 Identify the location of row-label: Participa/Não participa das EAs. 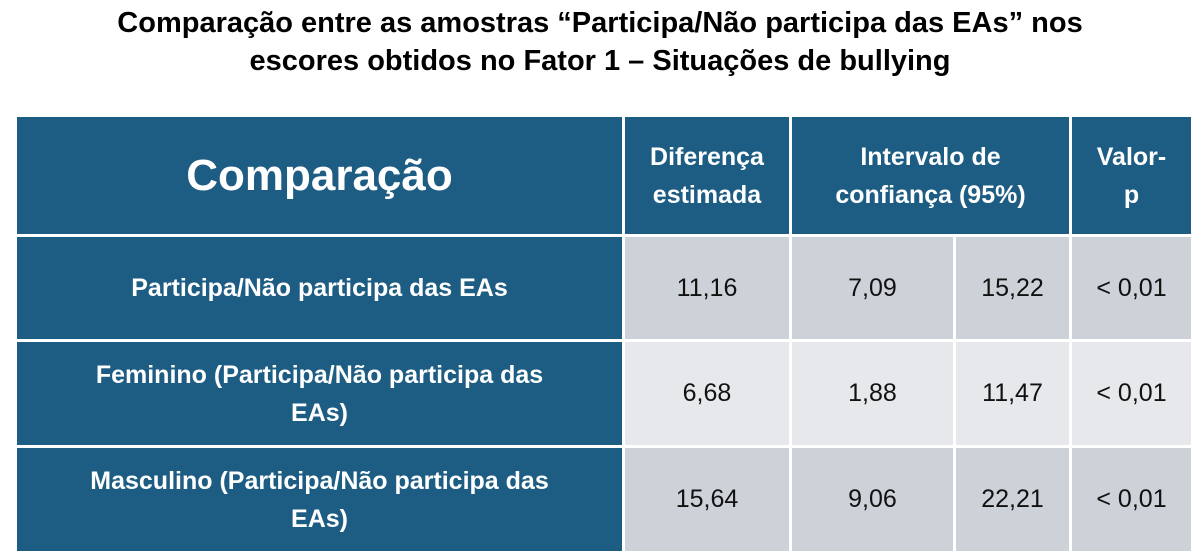
(319, 288).